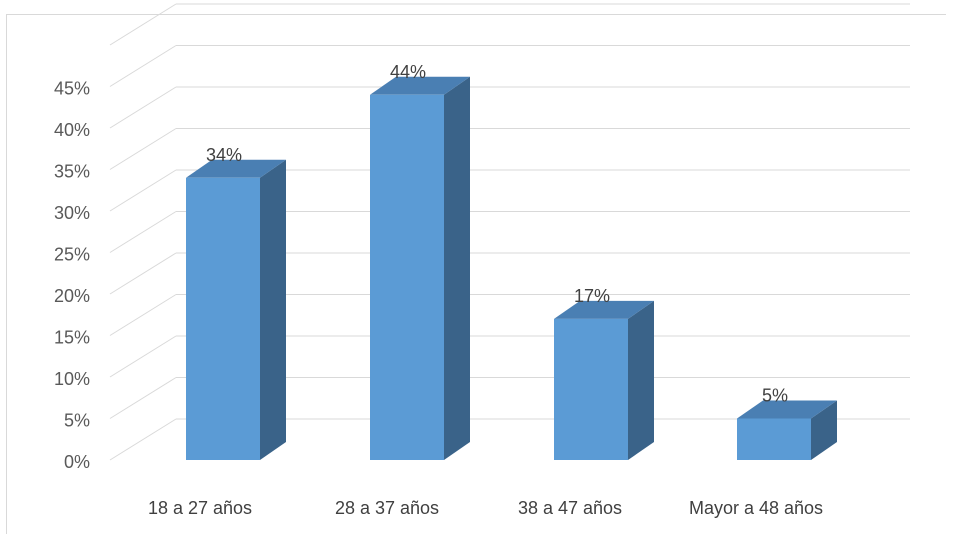  Describe the element at coordinates (77, 421) in the screenshot. I see `y-tick-label: 5%` at that location.